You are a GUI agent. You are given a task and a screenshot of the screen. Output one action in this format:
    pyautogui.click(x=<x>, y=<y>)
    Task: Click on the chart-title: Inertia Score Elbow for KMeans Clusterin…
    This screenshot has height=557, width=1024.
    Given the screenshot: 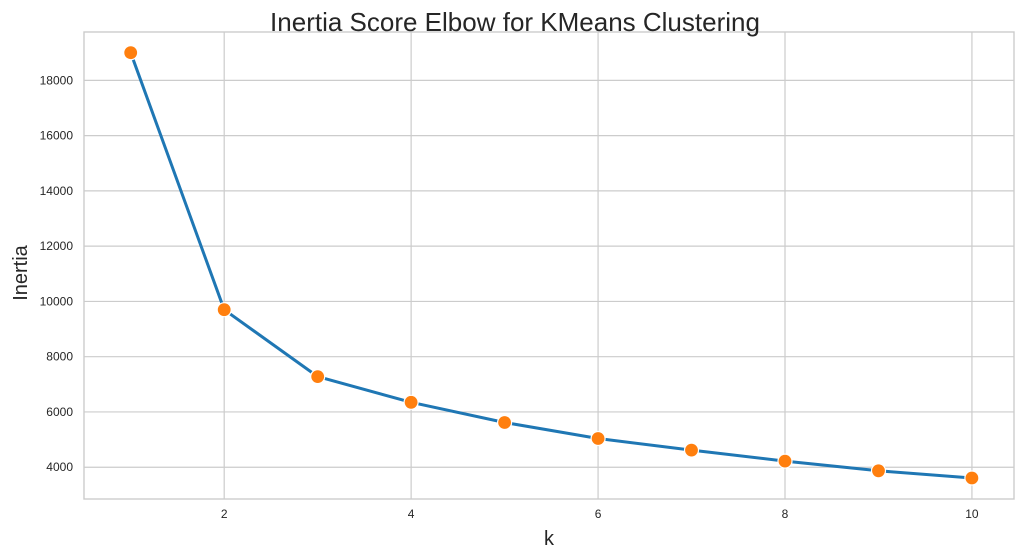 What is the action you would take?
    pyautogui.click(x=515, y=22)
    